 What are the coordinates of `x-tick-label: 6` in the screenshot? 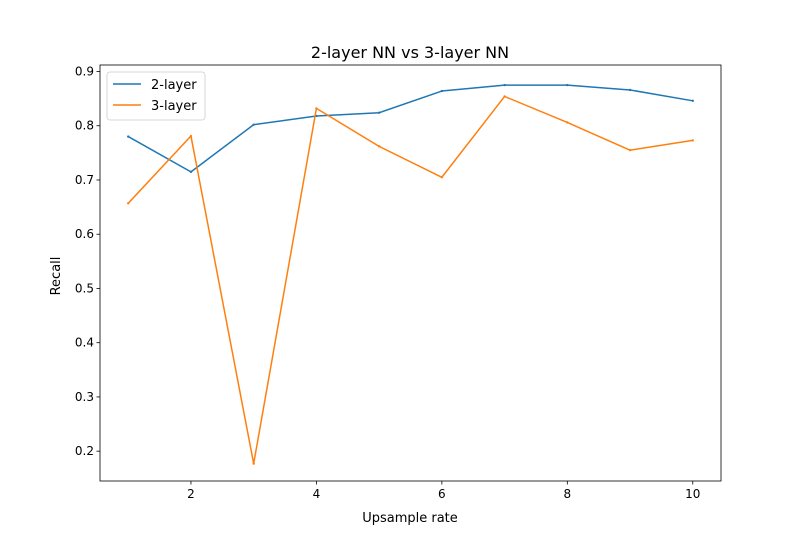 It's located at (442, 494).